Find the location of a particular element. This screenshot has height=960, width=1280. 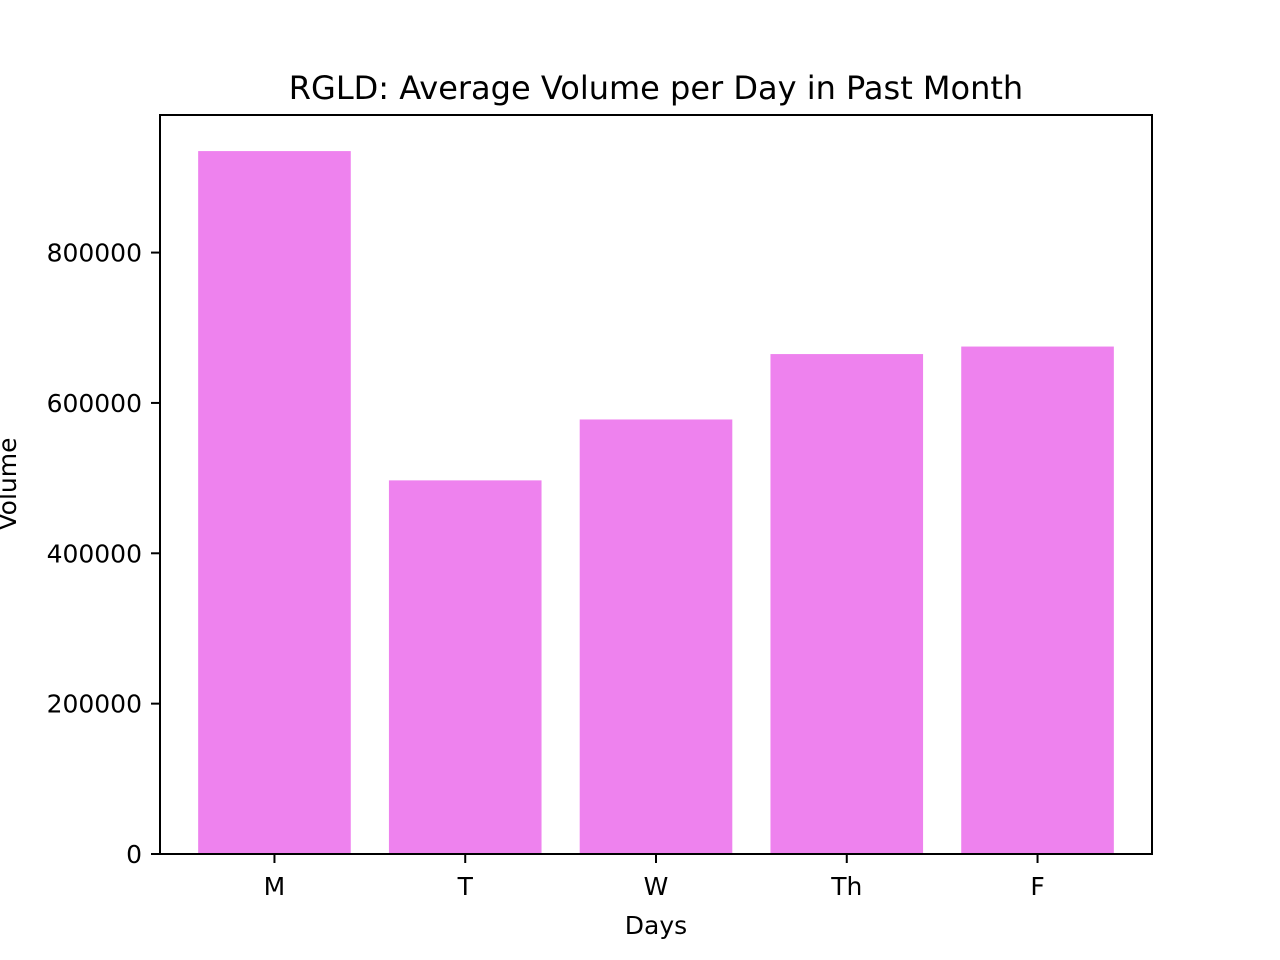

x-tick-label: M is located at coordinates (275, 886).